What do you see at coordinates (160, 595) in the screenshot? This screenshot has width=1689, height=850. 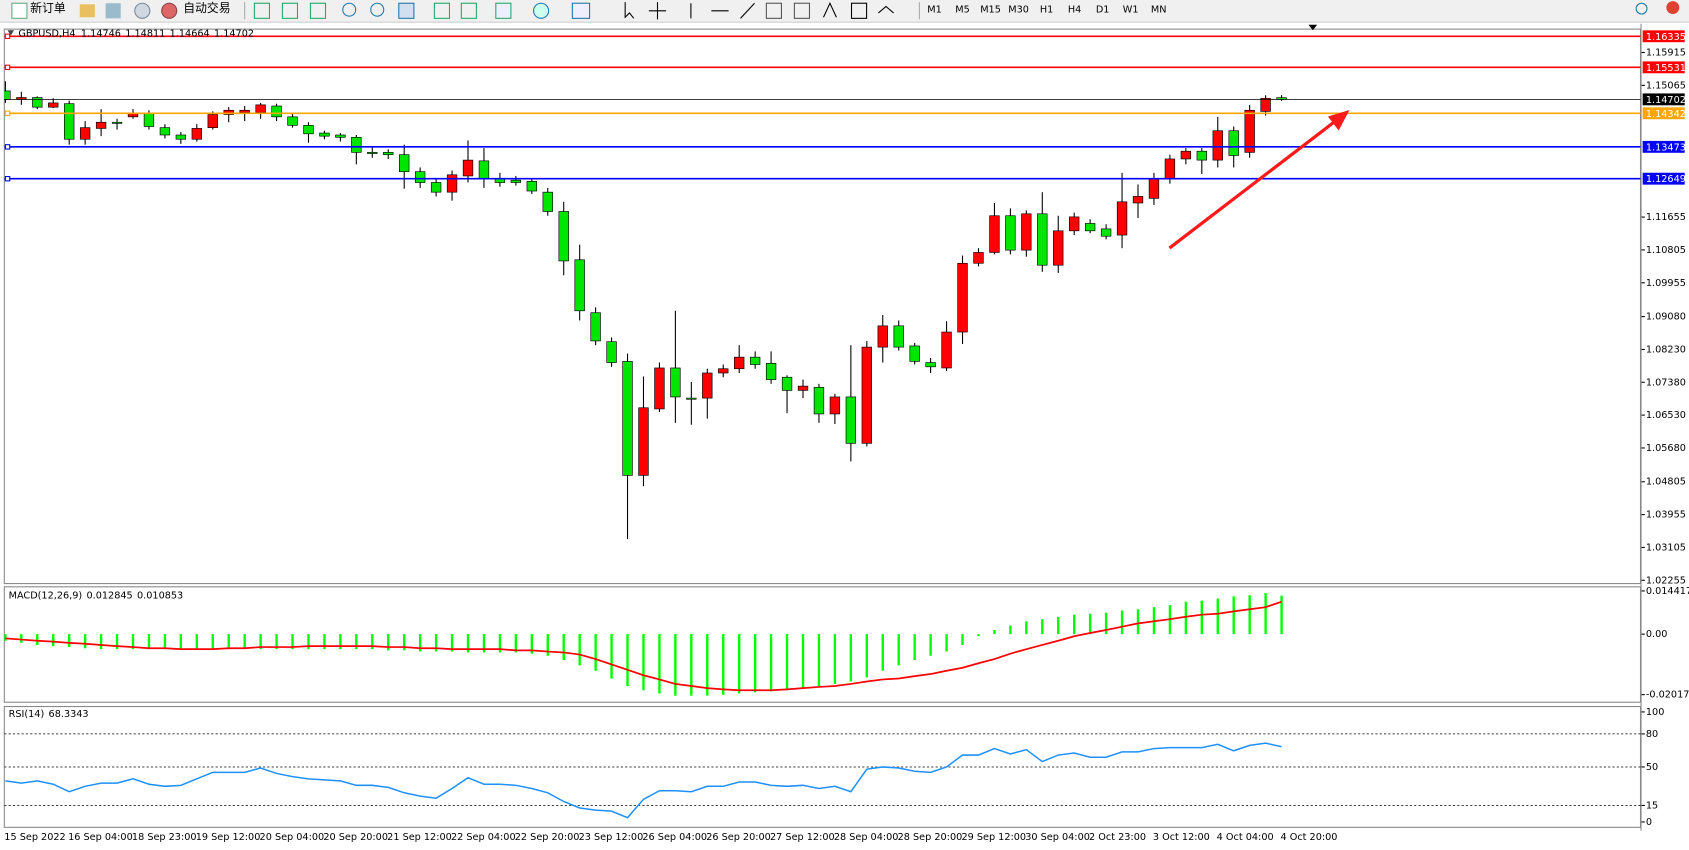 I see `macd-signal-value: 0.010853` at bounding box center [160, 595].